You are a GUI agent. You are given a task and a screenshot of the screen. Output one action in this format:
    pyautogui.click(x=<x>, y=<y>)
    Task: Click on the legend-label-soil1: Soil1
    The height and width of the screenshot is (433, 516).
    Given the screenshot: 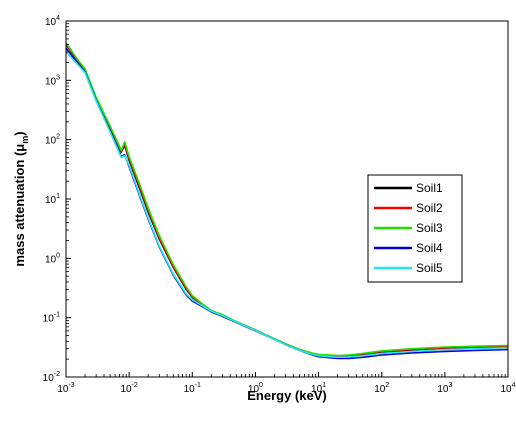 What is the action you would take?
    pyautogui.click(x=429, y=188)
    